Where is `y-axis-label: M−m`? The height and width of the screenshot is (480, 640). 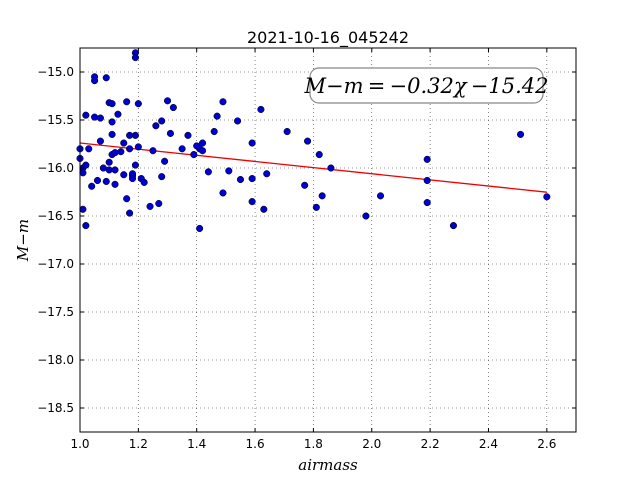
y-axis-label: M−m is located at coordinates (23, 240).